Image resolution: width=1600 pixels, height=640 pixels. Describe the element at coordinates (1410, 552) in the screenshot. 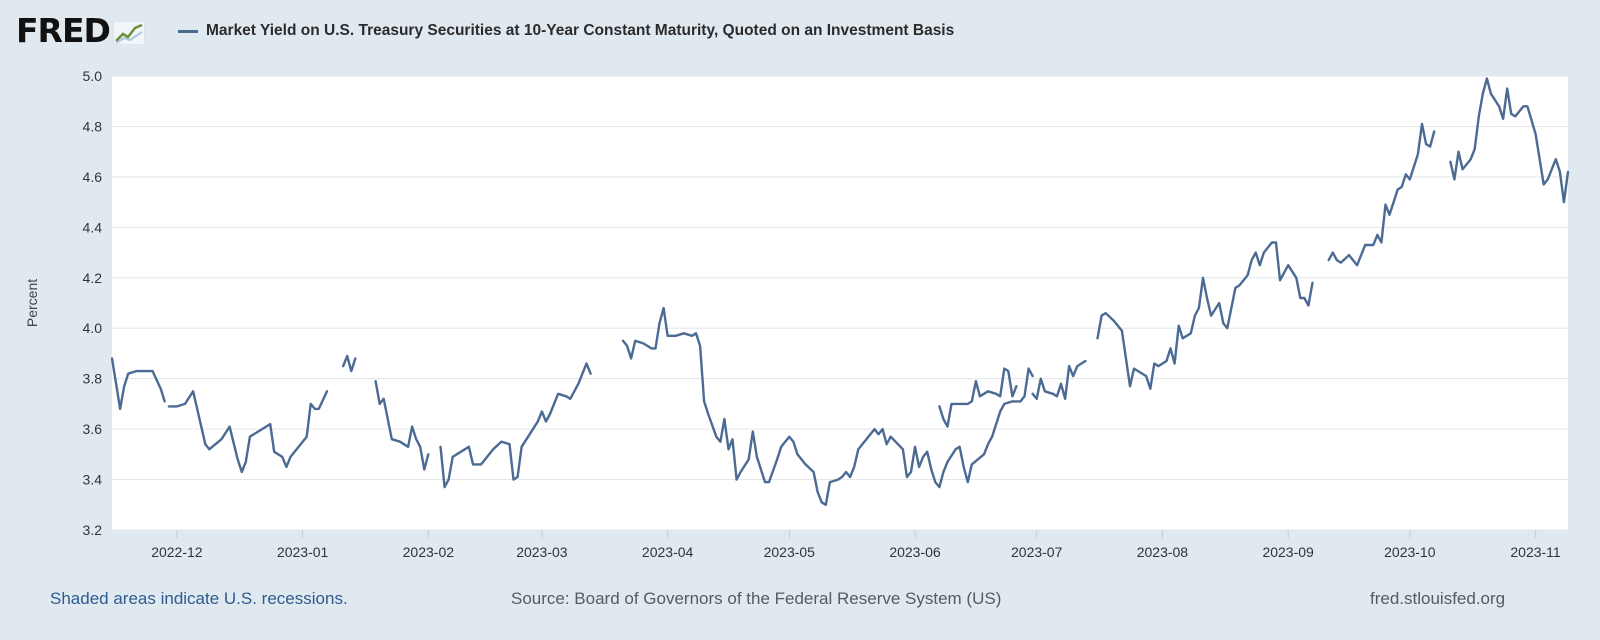

I see `x-tick-label: 2023-10` at that location.